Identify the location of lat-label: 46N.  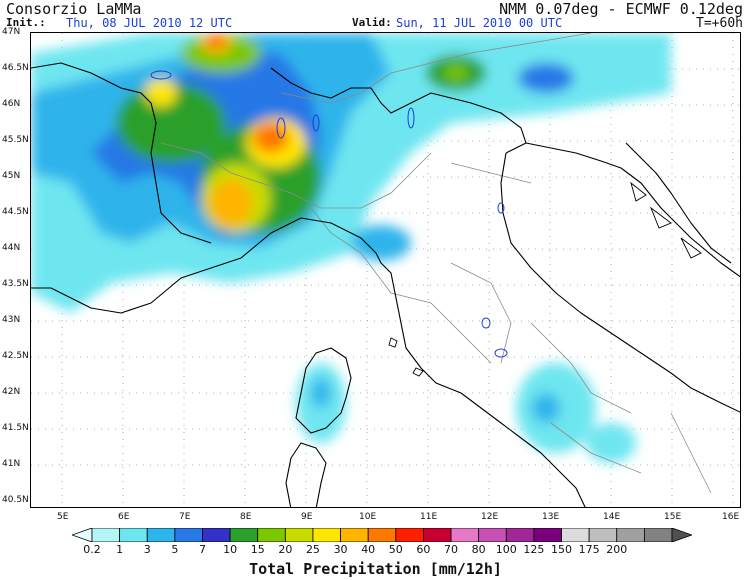
(11, 104).